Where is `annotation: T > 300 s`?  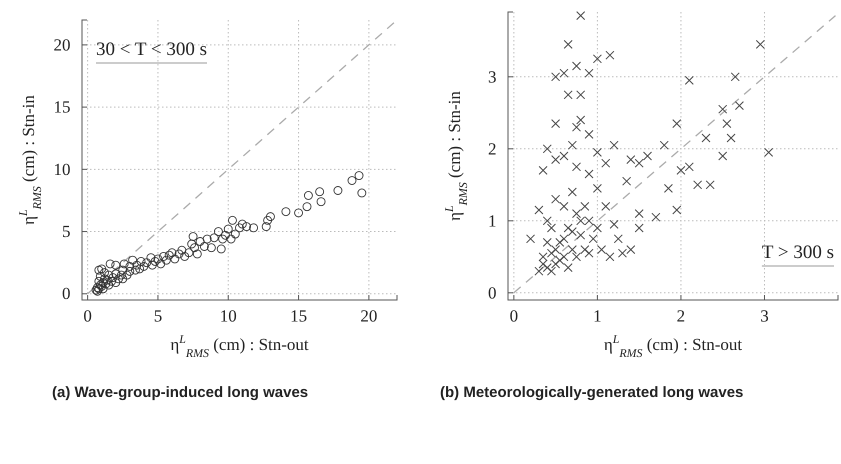
annotation: T > 300 s is located at coordinates (798, 252).